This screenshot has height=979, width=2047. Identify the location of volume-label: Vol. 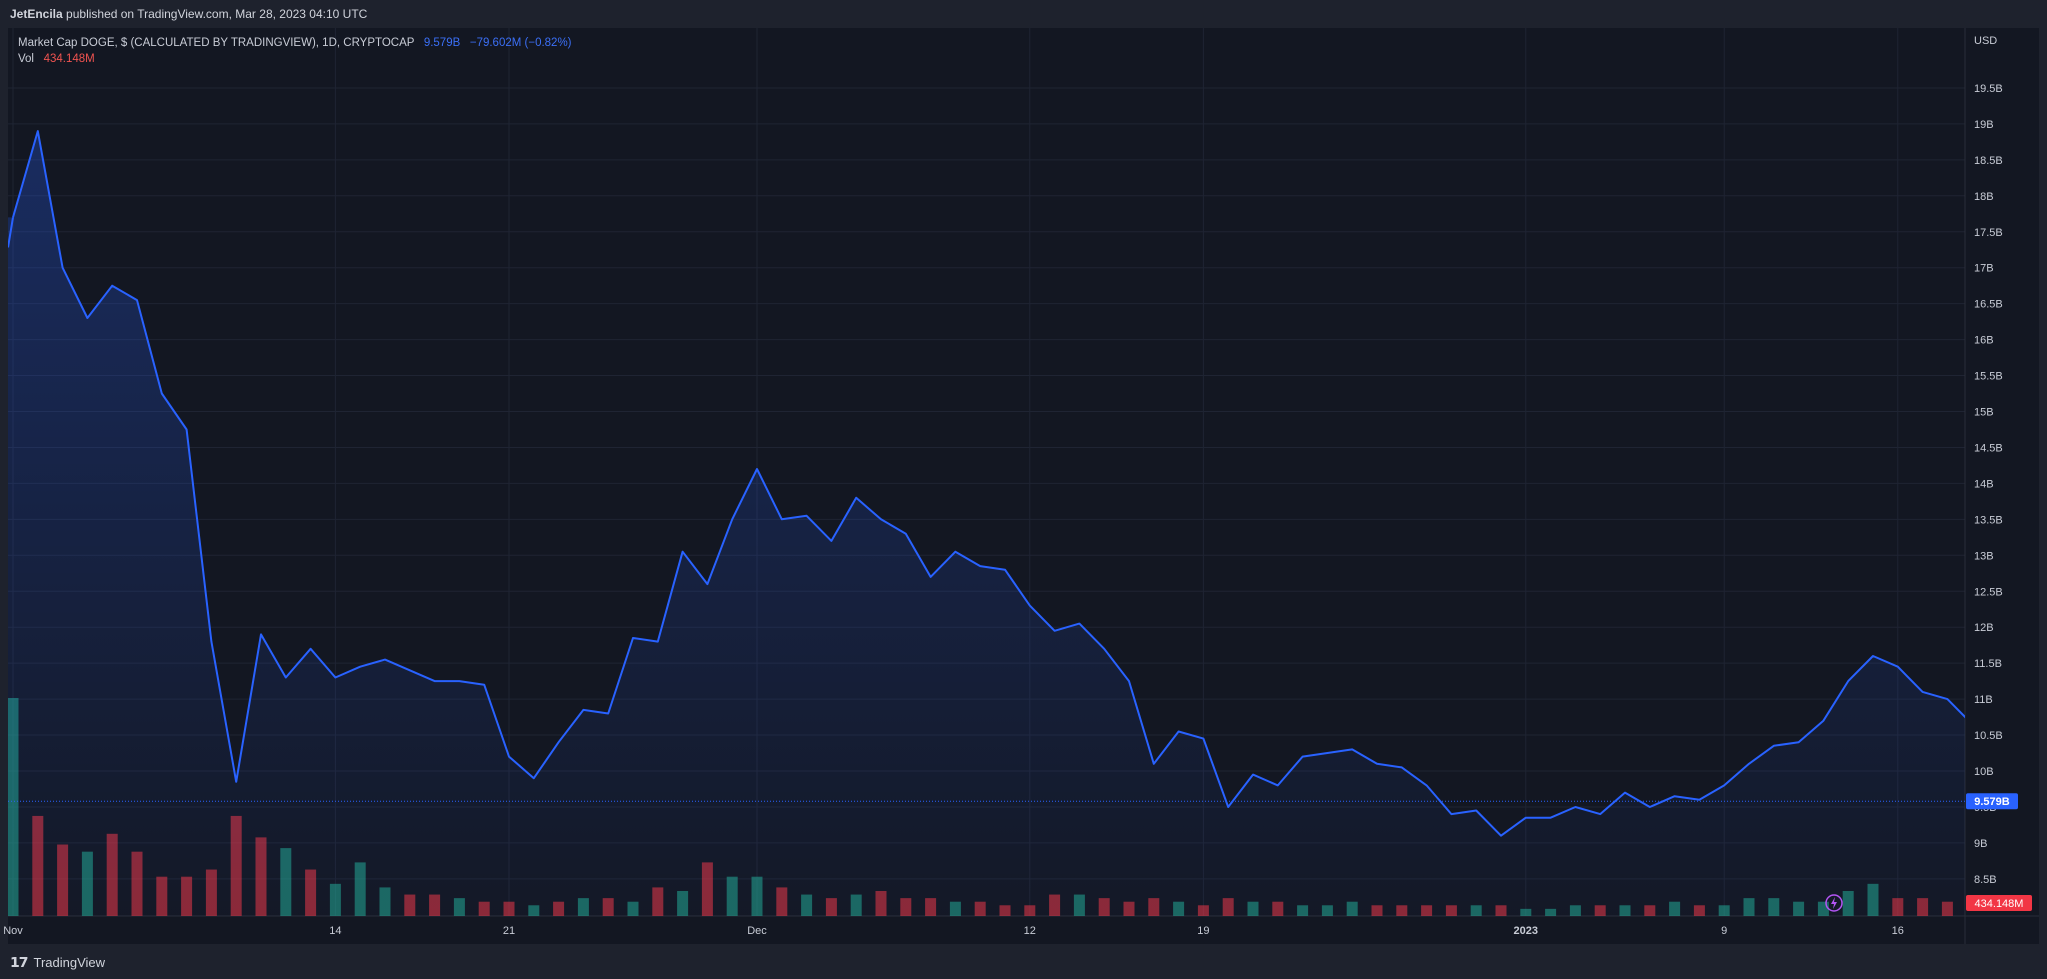
(26, 59).